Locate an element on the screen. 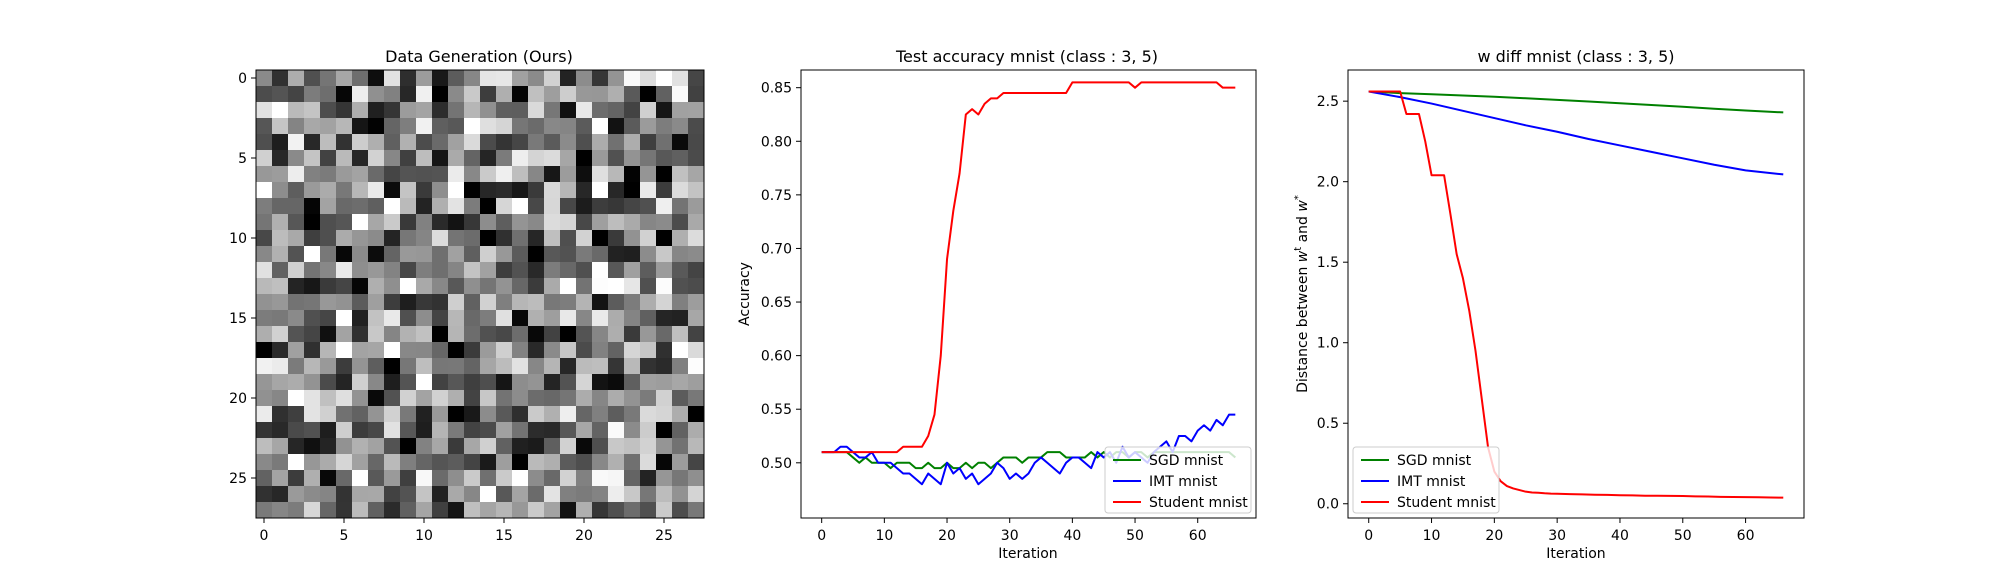 The image size is (2000, 580). x-tick-label: 50 is located at coordinates (1683, 536).